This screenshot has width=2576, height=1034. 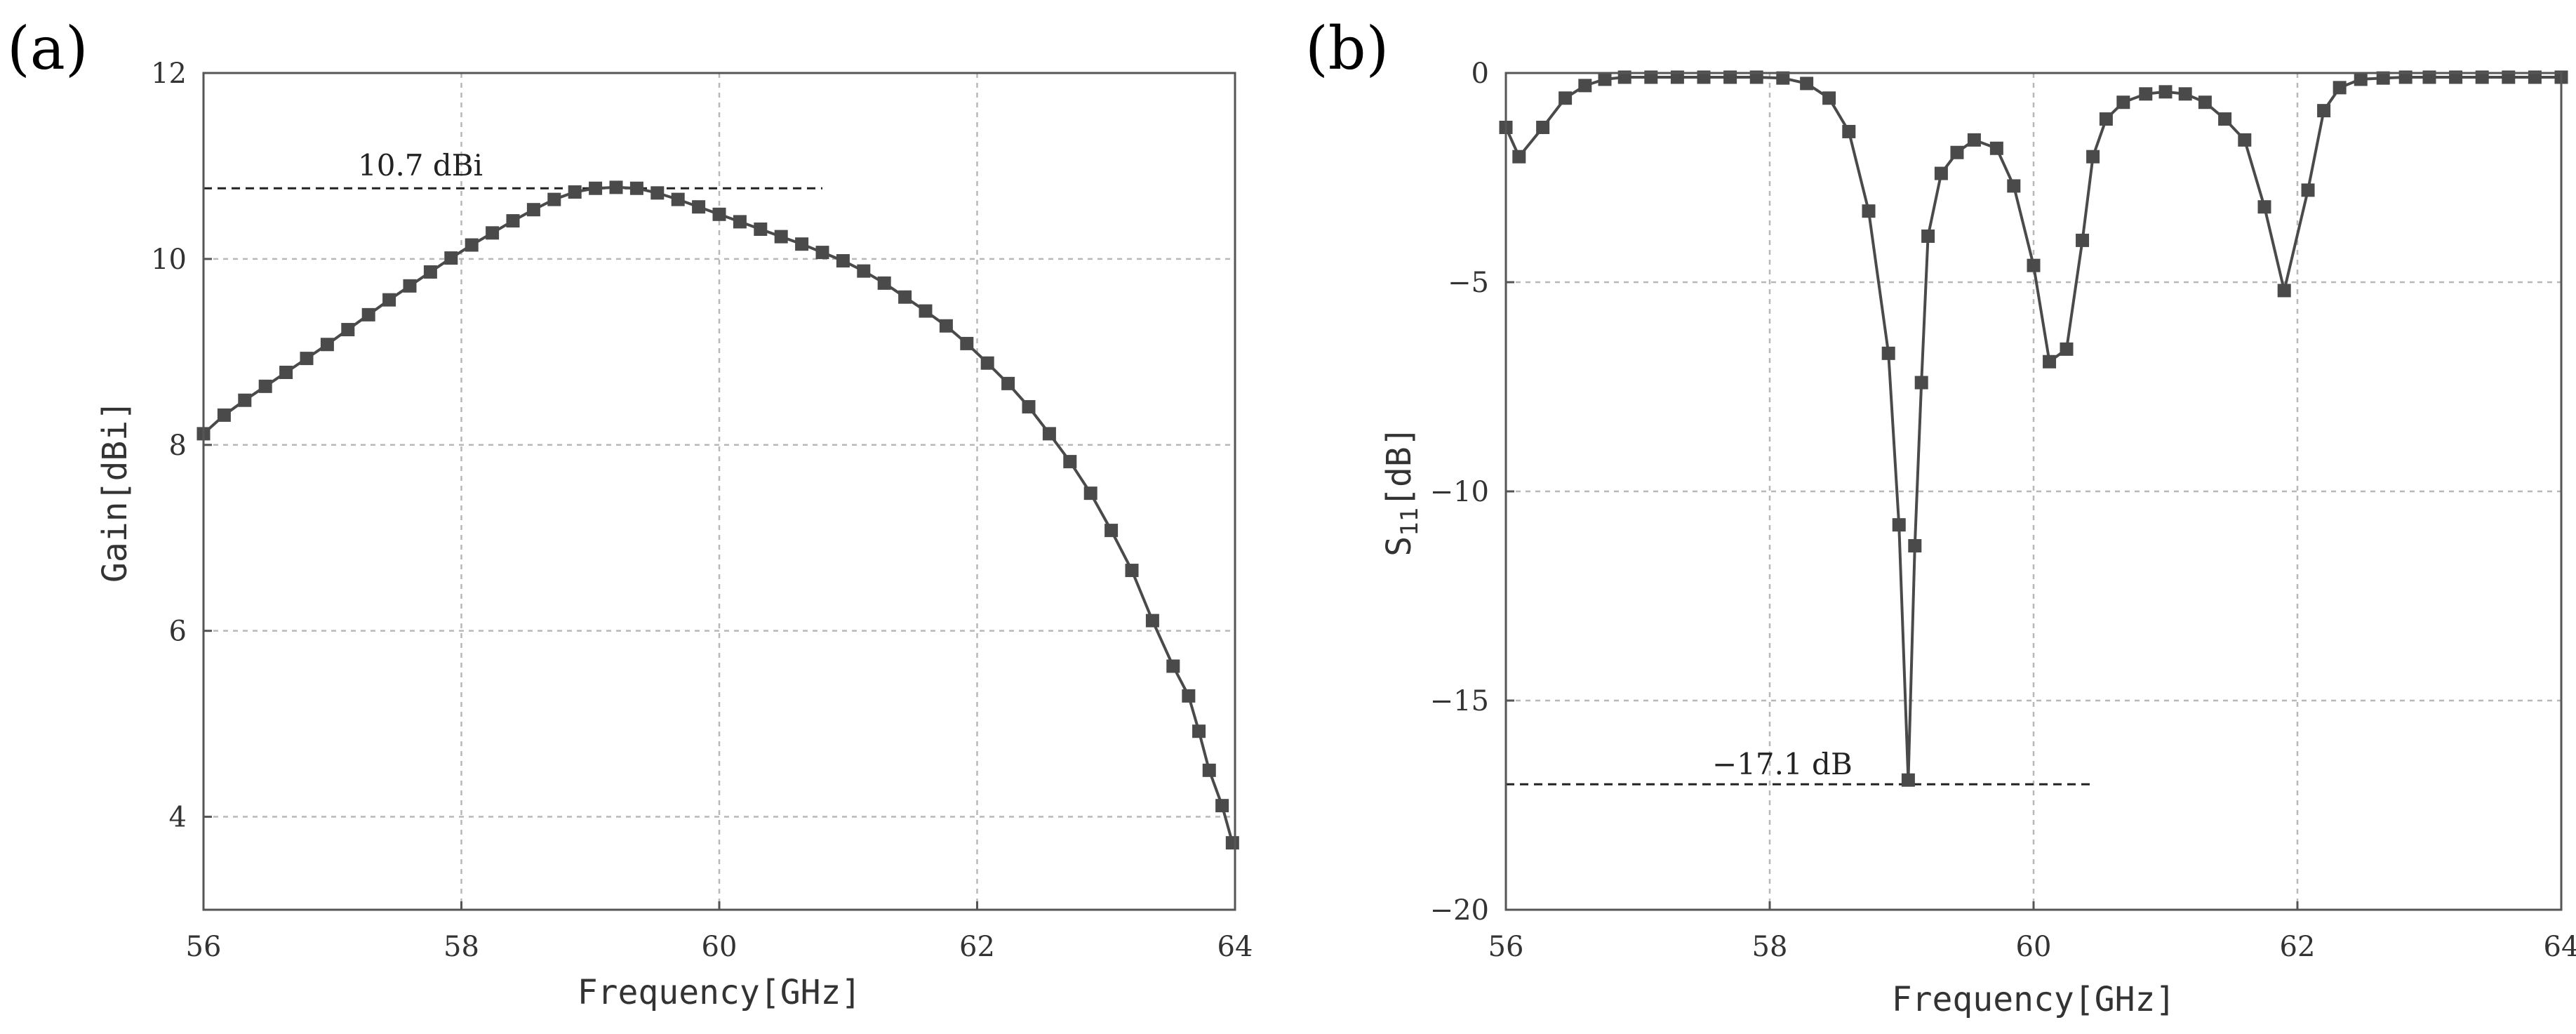 I want to click on y-tick-label: −5, so click(x=1468, y=283).